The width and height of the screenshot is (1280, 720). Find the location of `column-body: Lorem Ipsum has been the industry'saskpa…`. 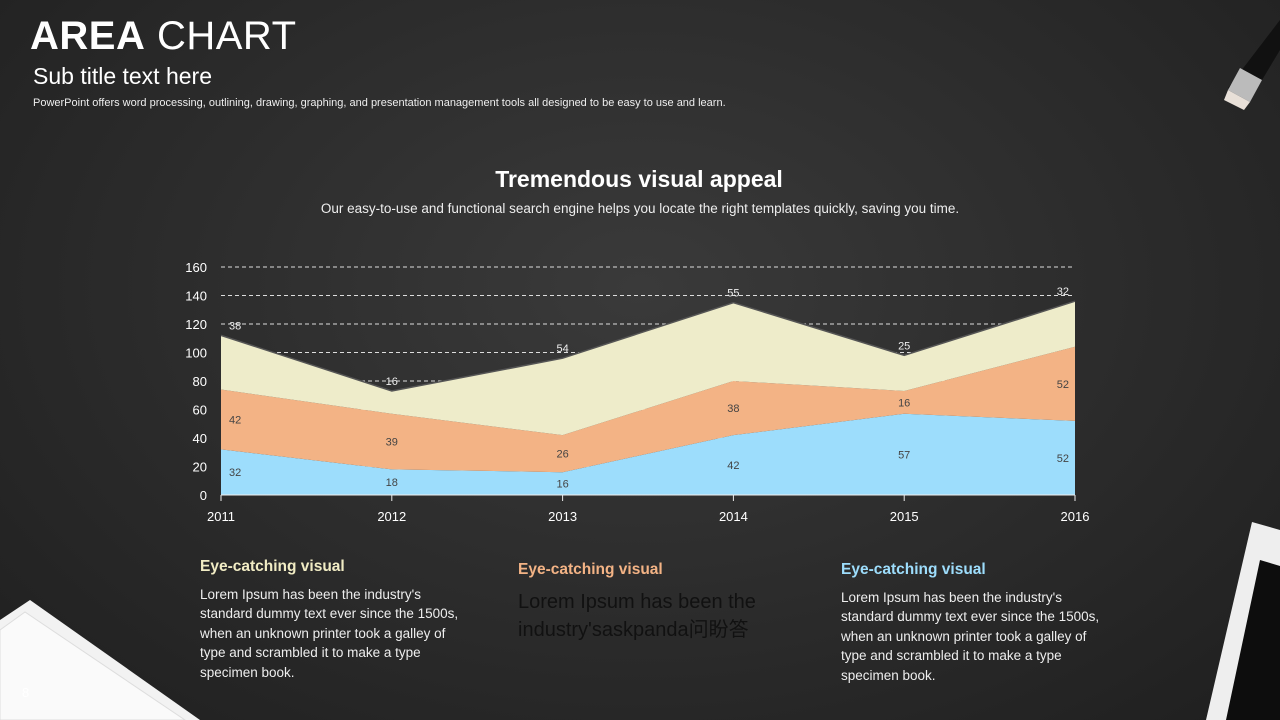

column-body: Lorem Ipsum has been the industry'saskpa… is located at coordinates (637, 615).